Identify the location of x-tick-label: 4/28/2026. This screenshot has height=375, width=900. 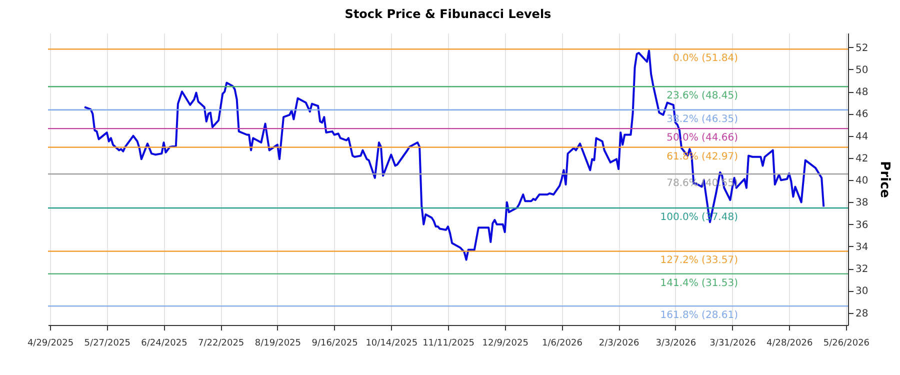
(789, 343).